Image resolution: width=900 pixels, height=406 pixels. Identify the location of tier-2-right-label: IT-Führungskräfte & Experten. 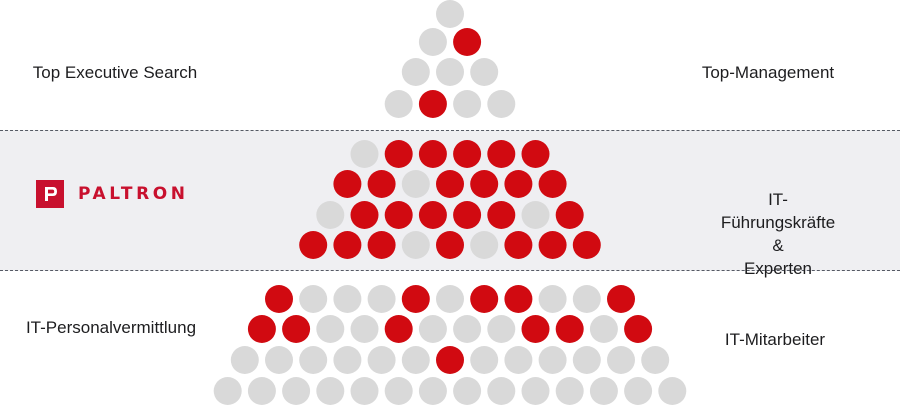
(778, 234).